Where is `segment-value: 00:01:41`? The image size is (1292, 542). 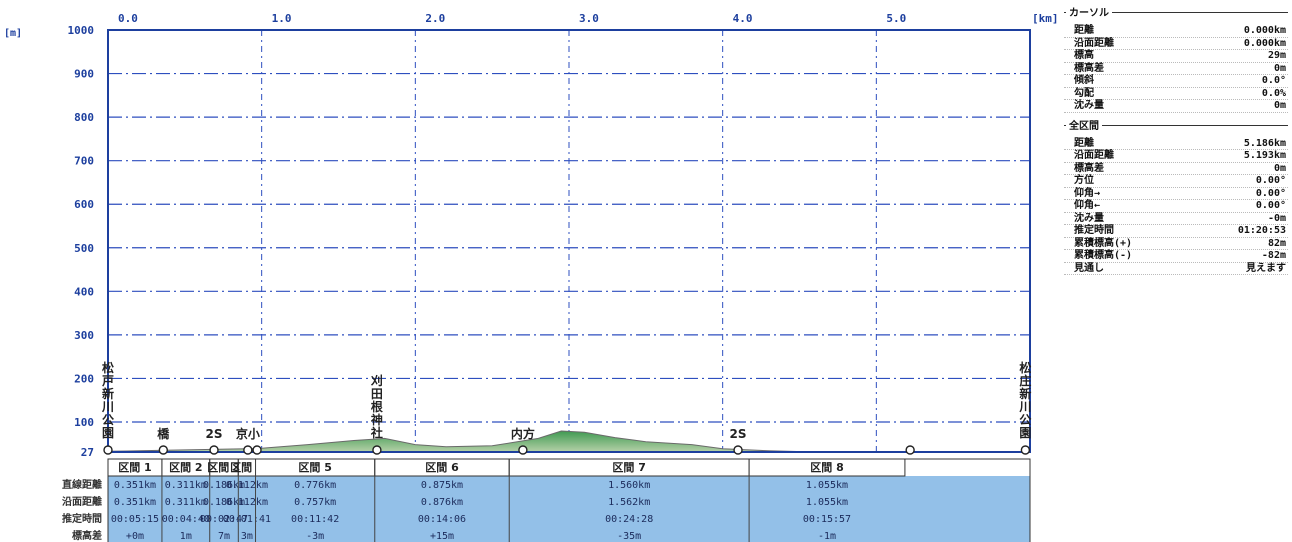 segment-value: 00:01:41 is located at coordinates (247, 519).